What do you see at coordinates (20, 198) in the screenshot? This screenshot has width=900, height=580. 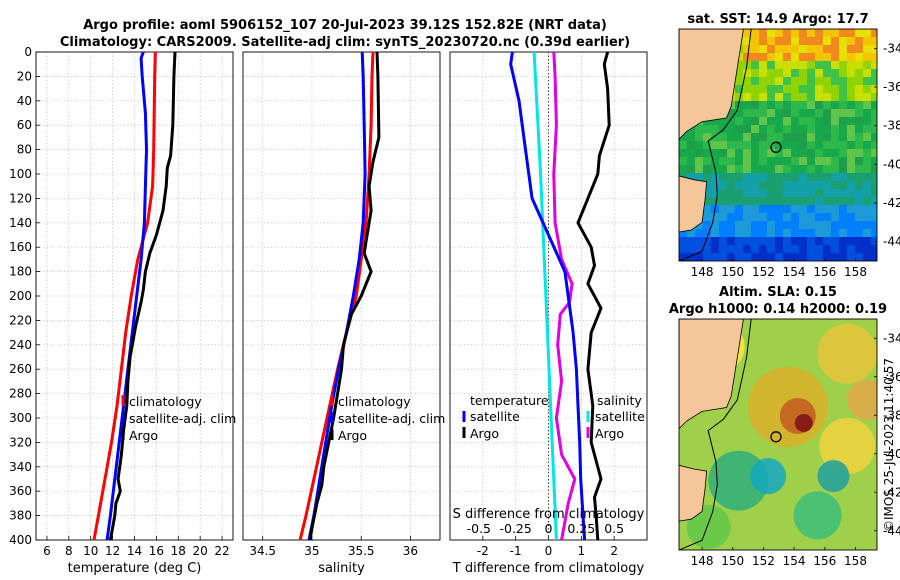 I see `y-tick-label: 120` at bounding box center [20, 198].